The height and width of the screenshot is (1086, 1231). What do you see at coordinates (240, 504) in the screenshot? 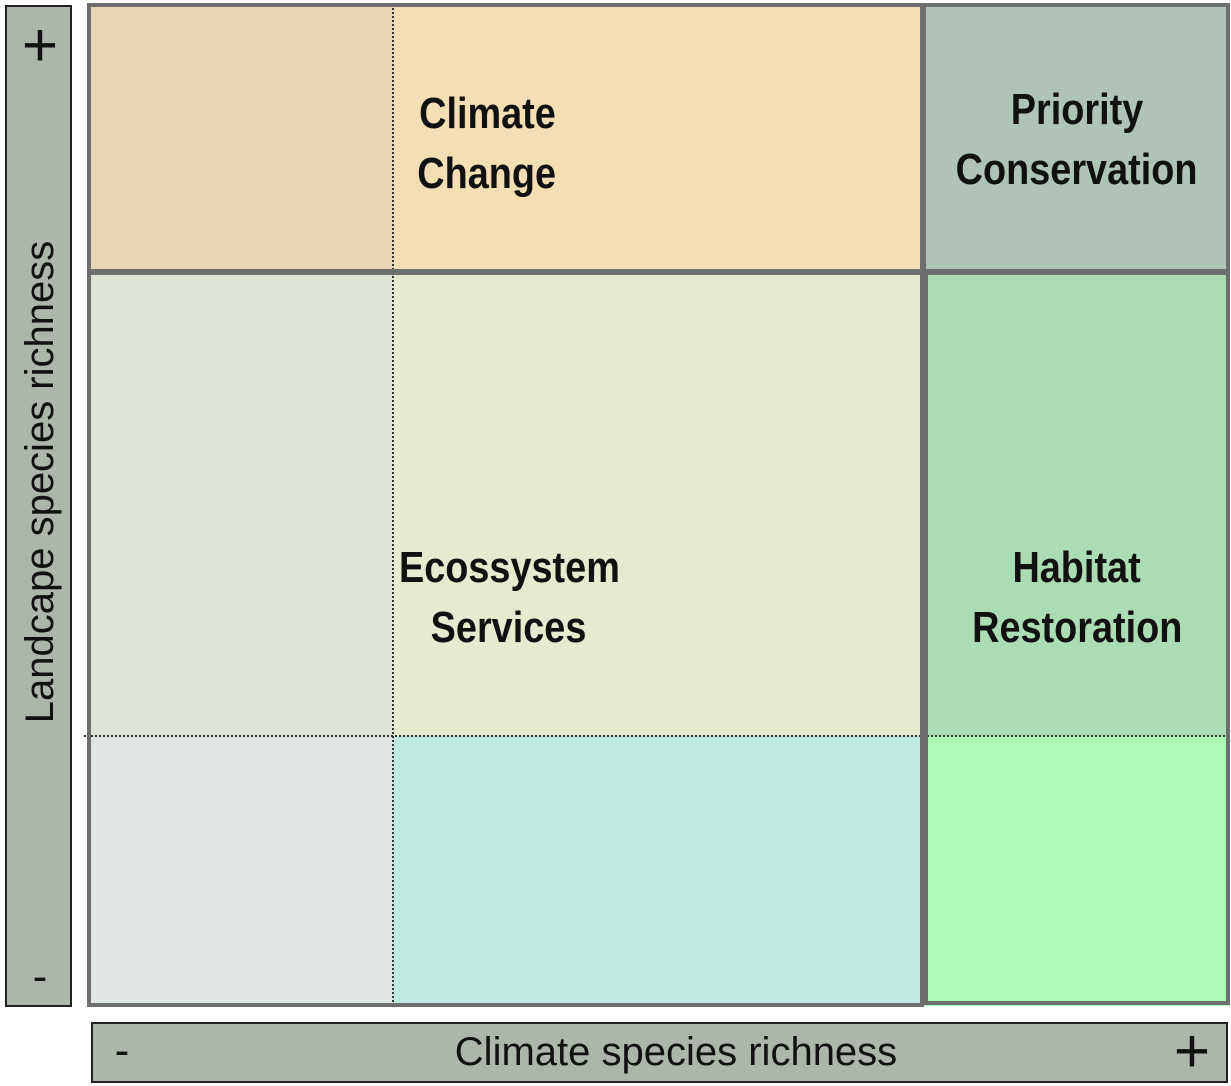
I see `cell-ecosystem-left` at bounding box center [240, 504].